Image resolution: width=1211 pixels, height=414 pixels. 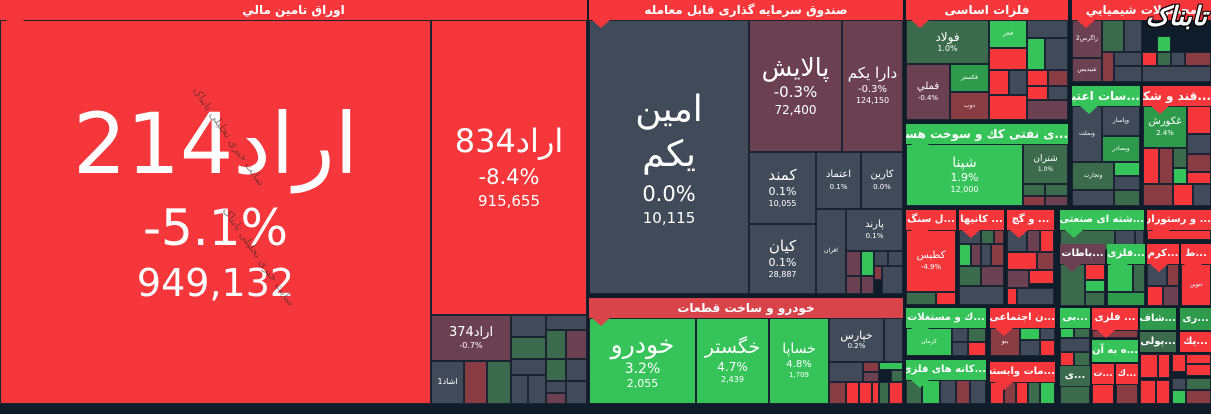 I want to click on sector-misc: ...ی, so click(x=1075, y=385).